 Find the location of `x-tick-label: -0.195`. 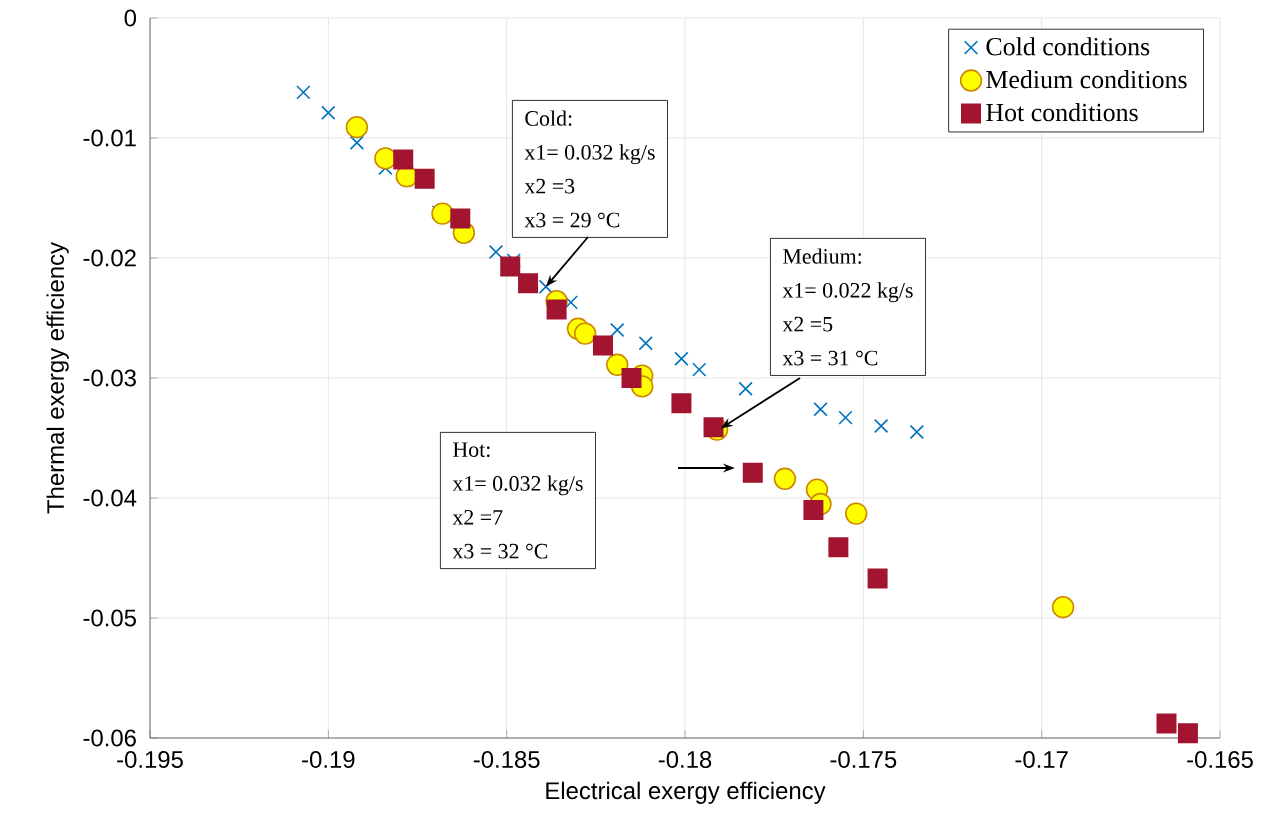

x-tick-label: -0.195 is located at coordinates (150, 759).